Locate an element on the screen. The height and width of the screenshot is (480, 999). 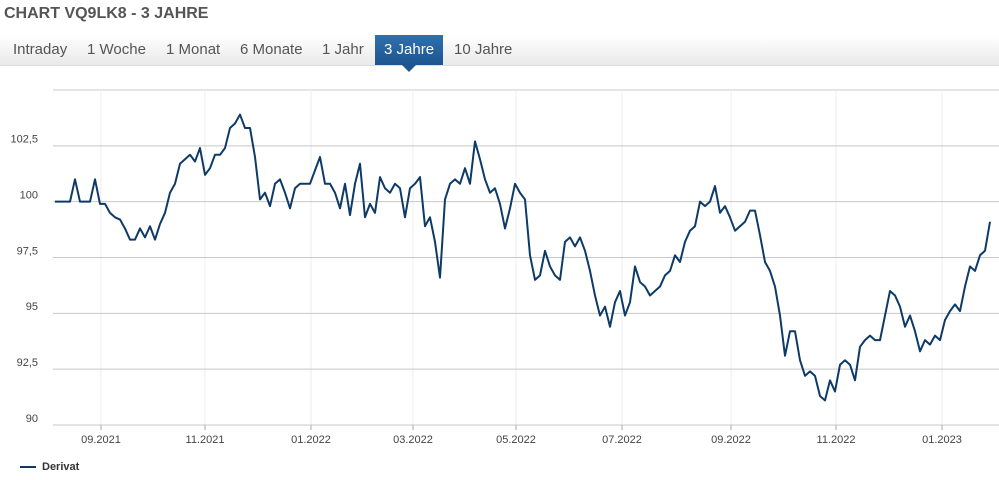
y-tick-label: 97,5 is located at coordinates (27, 251).